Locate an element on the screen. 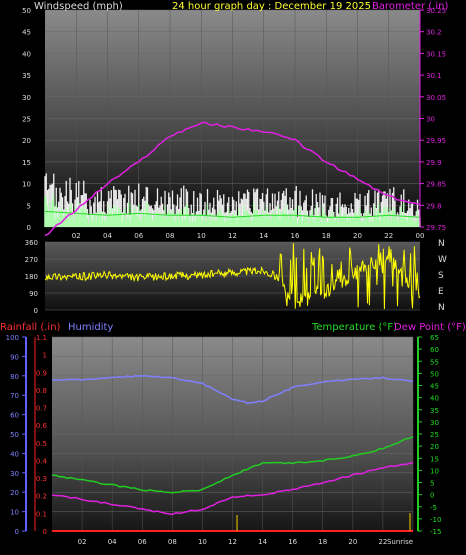 This screenshot has height=555, width=466. direction-tick-label: 90 is located at coordinates (33, 294).